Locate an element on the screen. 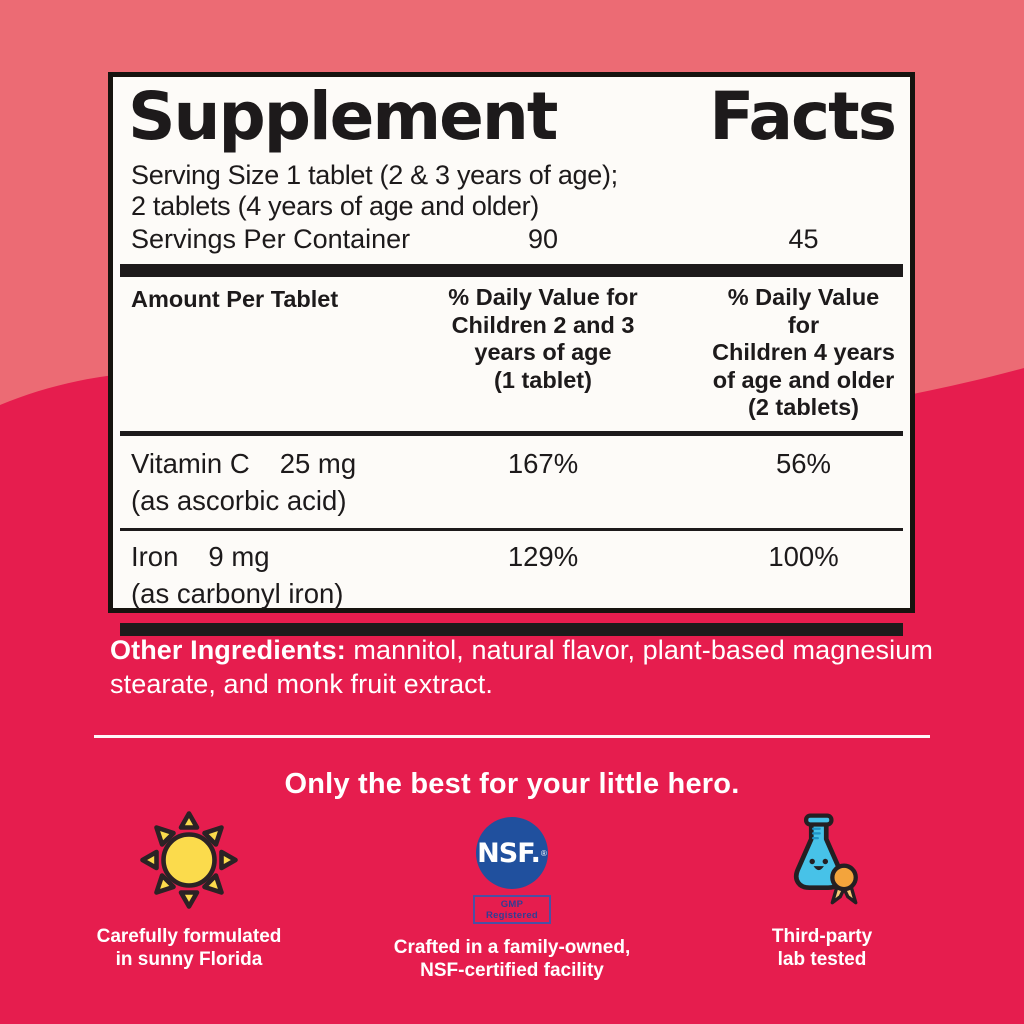 Image resolution: width=1024 pixels, height=1024 pixels. feature-caption: Third-party lab tested is located at coordinates (822, 948).